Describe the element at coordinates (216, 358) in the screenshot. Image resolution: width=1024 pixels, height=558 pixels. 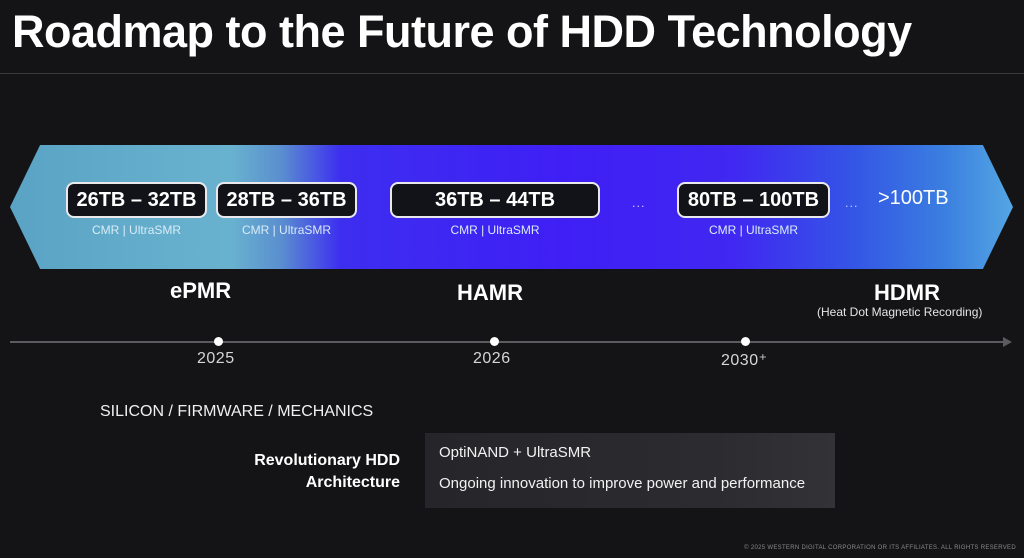
I see `year-2025: 2025` at that location.